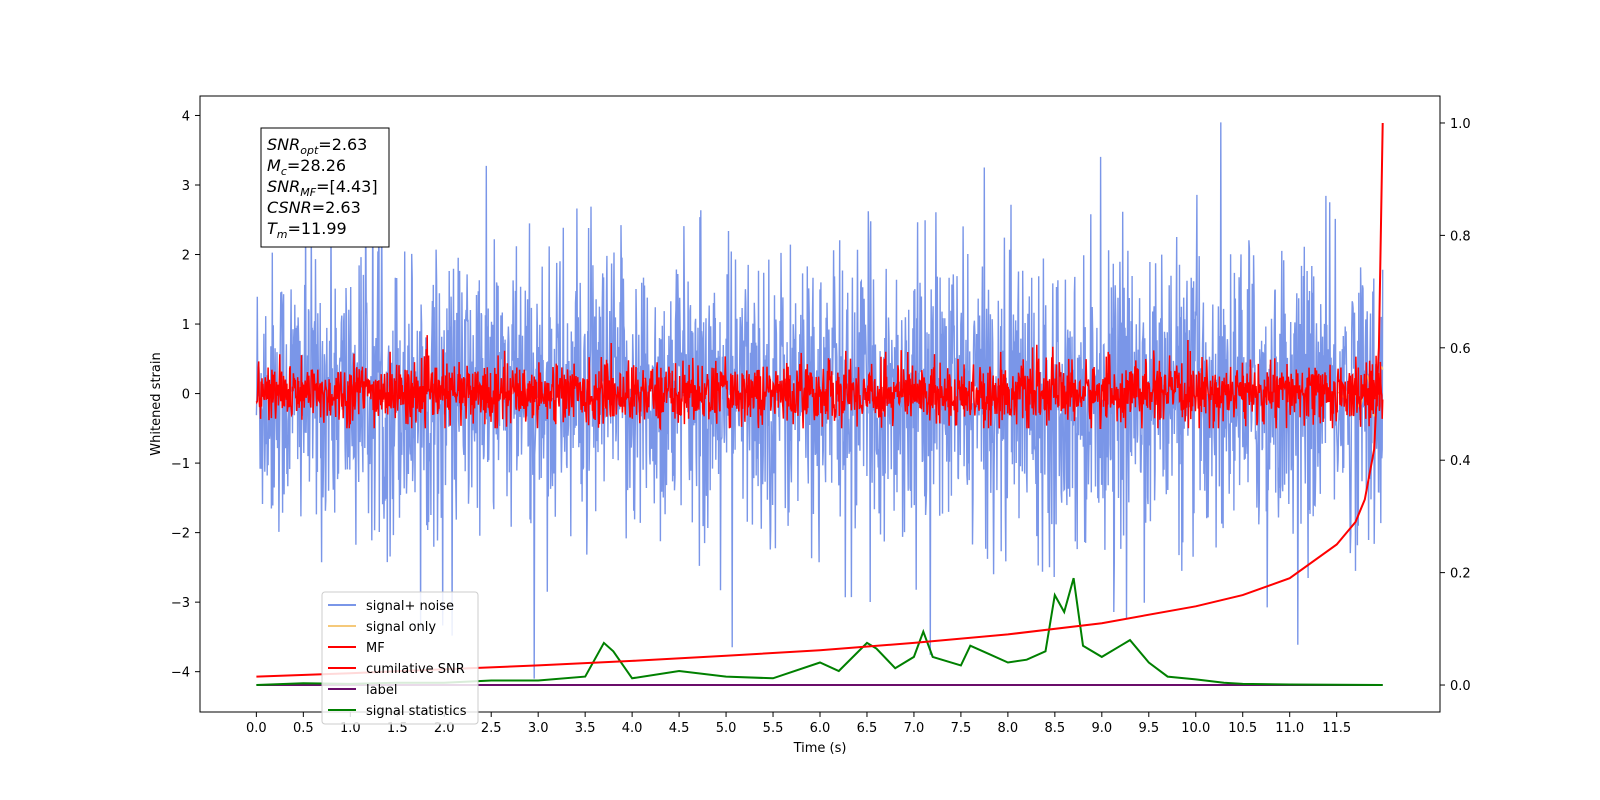 Image resolution: width=1600 pixels, height=800 pixels. What do you see at coordinates (491, 728) in the screenshot?
I see `x-tick-label: 2.5` at bounding box center [491, 728].